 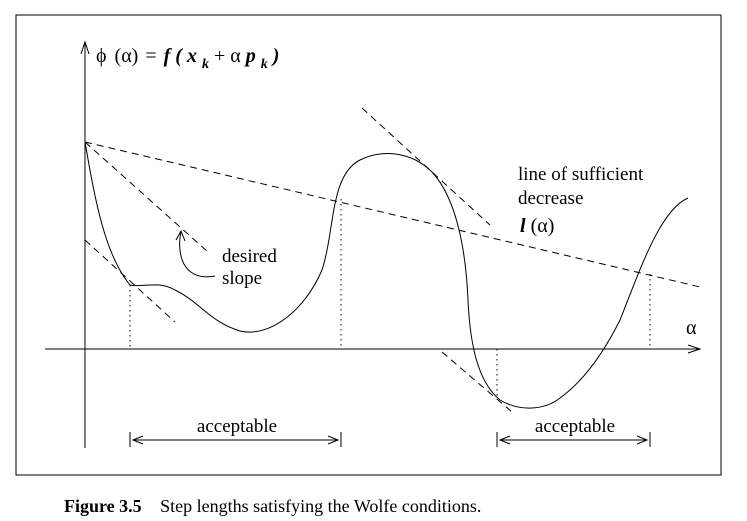 What do you see at coordinates (235, 439) in the screenshot?
I see `acceptable-interval-left` at bounding box center [235, 439].